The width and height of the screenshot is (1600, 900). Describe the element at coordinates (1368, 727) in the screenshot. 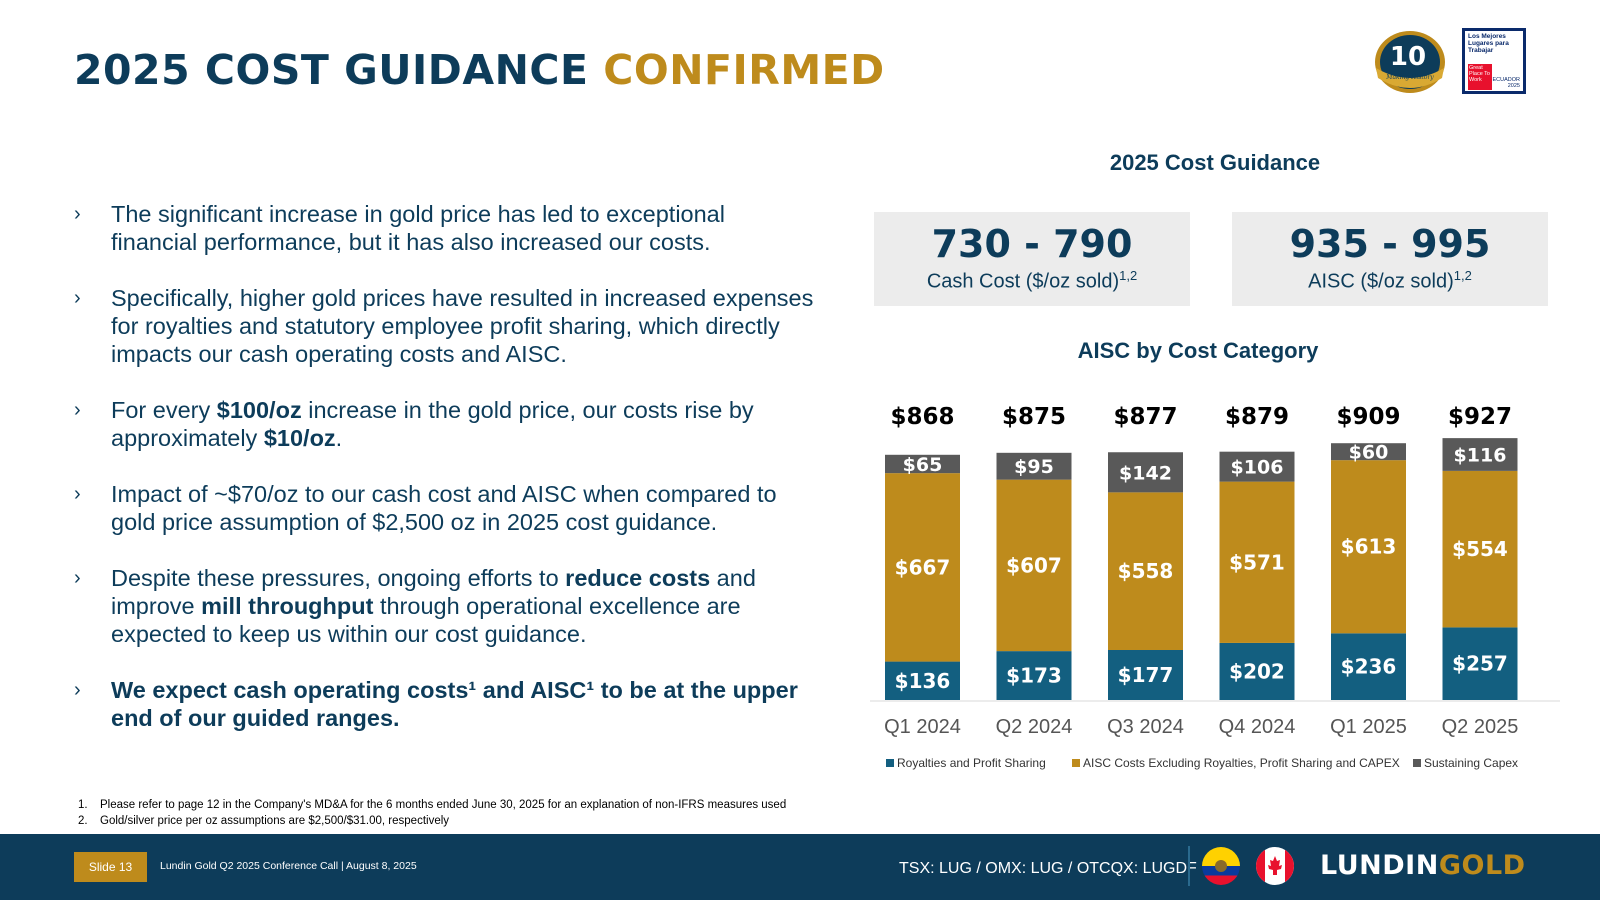

I see `x-tick-label: Q1 2025` at that location.